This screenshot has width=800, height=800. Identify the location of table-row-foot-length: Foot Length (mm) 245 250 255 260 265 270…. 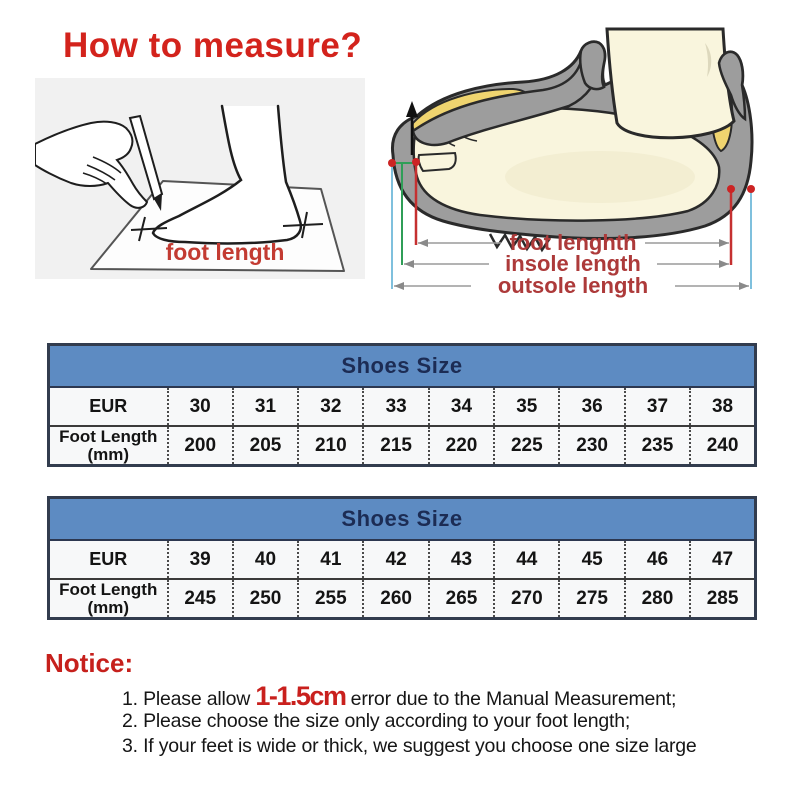
(402, 598).